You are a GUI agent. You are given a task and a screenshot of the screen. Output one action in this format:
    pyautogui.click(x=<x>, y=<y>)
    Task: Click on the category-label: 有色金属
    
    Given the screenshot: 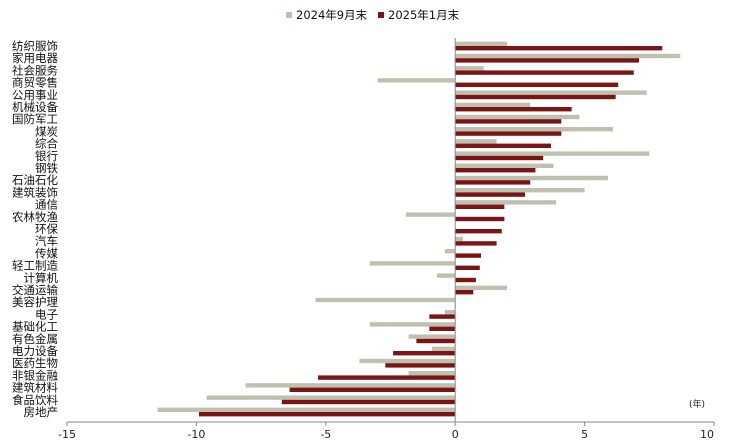 What is the action you would take?
    pyautogui.click(x=35, y=339)
    